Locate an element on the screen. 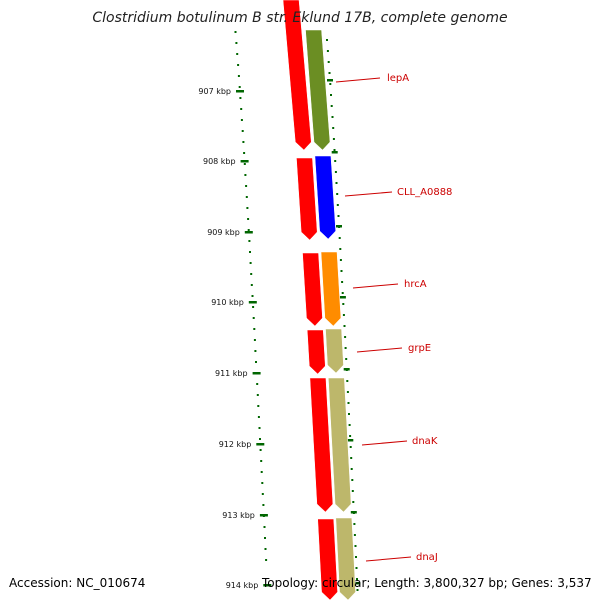  gene-arrow-dnaj is located at coordinates (345, 558).